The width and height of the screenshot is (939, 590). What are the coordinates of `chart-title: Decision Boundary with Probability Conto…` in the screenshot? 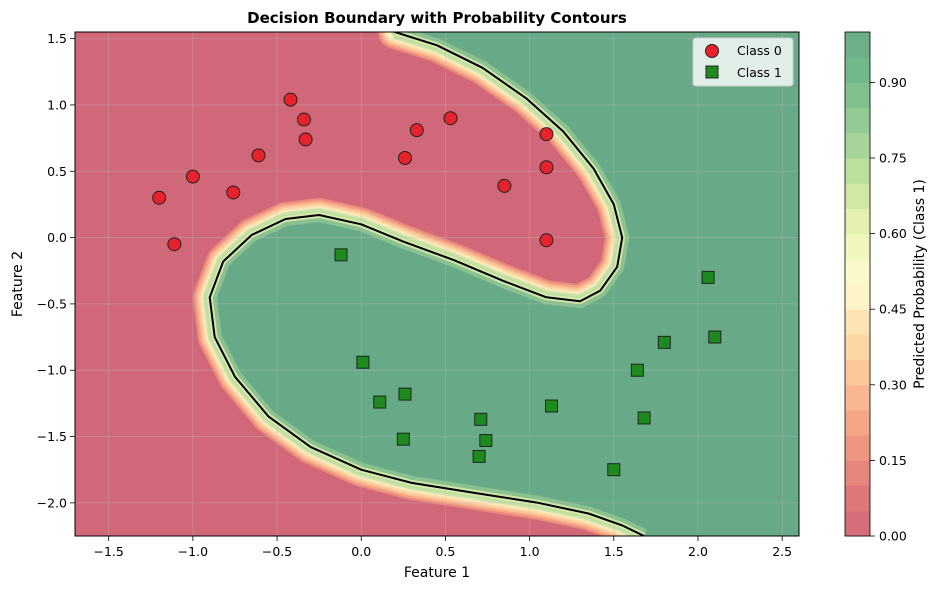 It's located at (437, 18).